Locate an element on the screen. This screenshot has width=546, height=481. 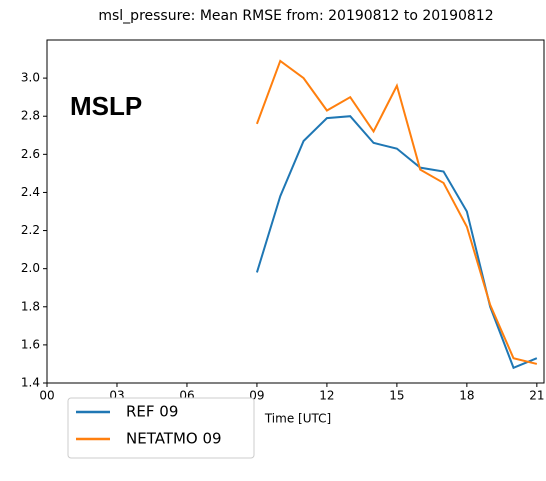
y-tick-label: 2.2 is located at coordinates (30, 230).